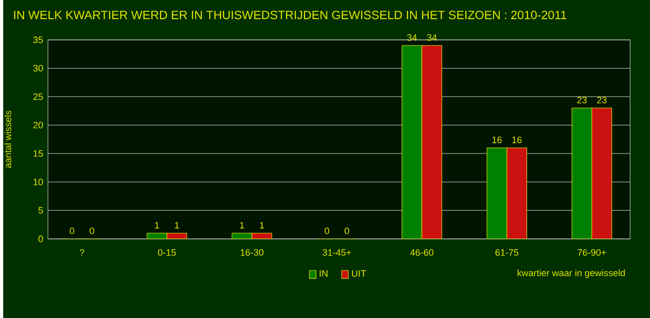  What do you see at coordinates (252, 252) in the screenshot?
I see `x-tick-label: 16-30` at bounding box center [252, 252].